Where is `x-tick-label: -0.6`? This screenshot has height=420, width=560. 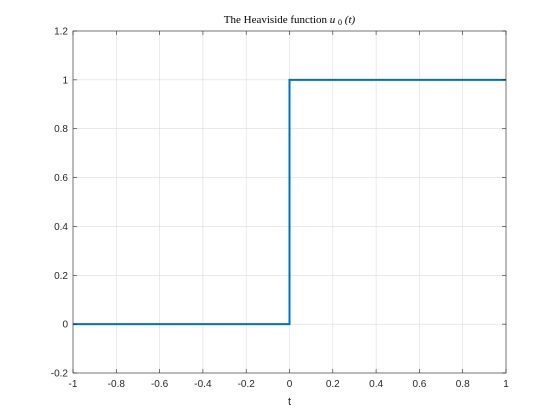
x-tick-label: -0.6 is located at coordinates (160, 384).